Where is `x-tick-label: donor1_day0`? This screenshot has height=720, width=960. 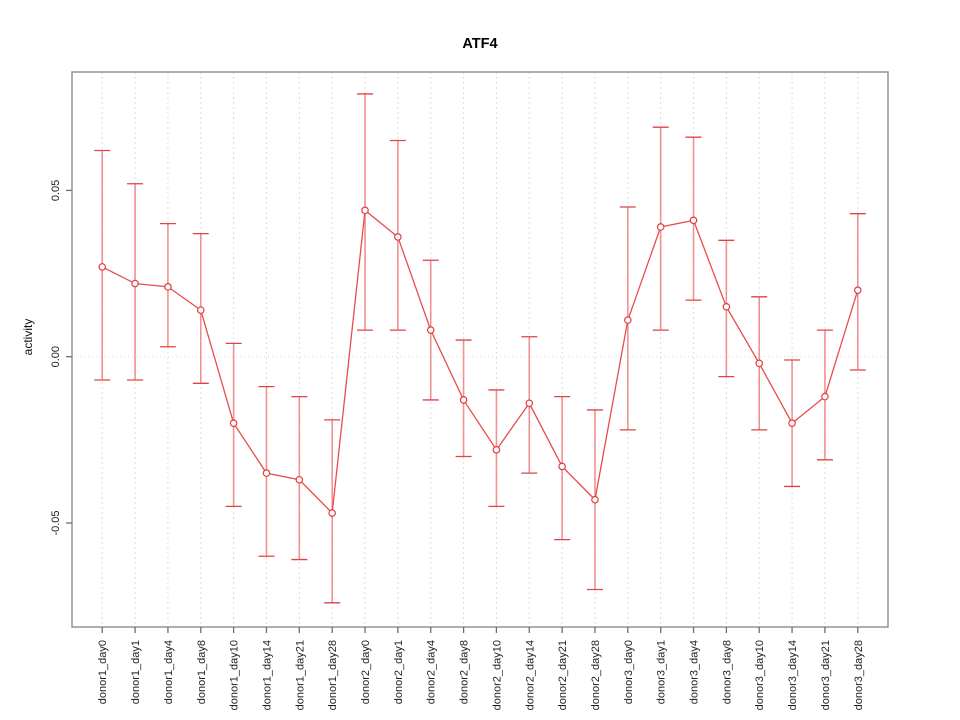
x-tick-label: donor1_day0 is located at coordinates (103, 672).